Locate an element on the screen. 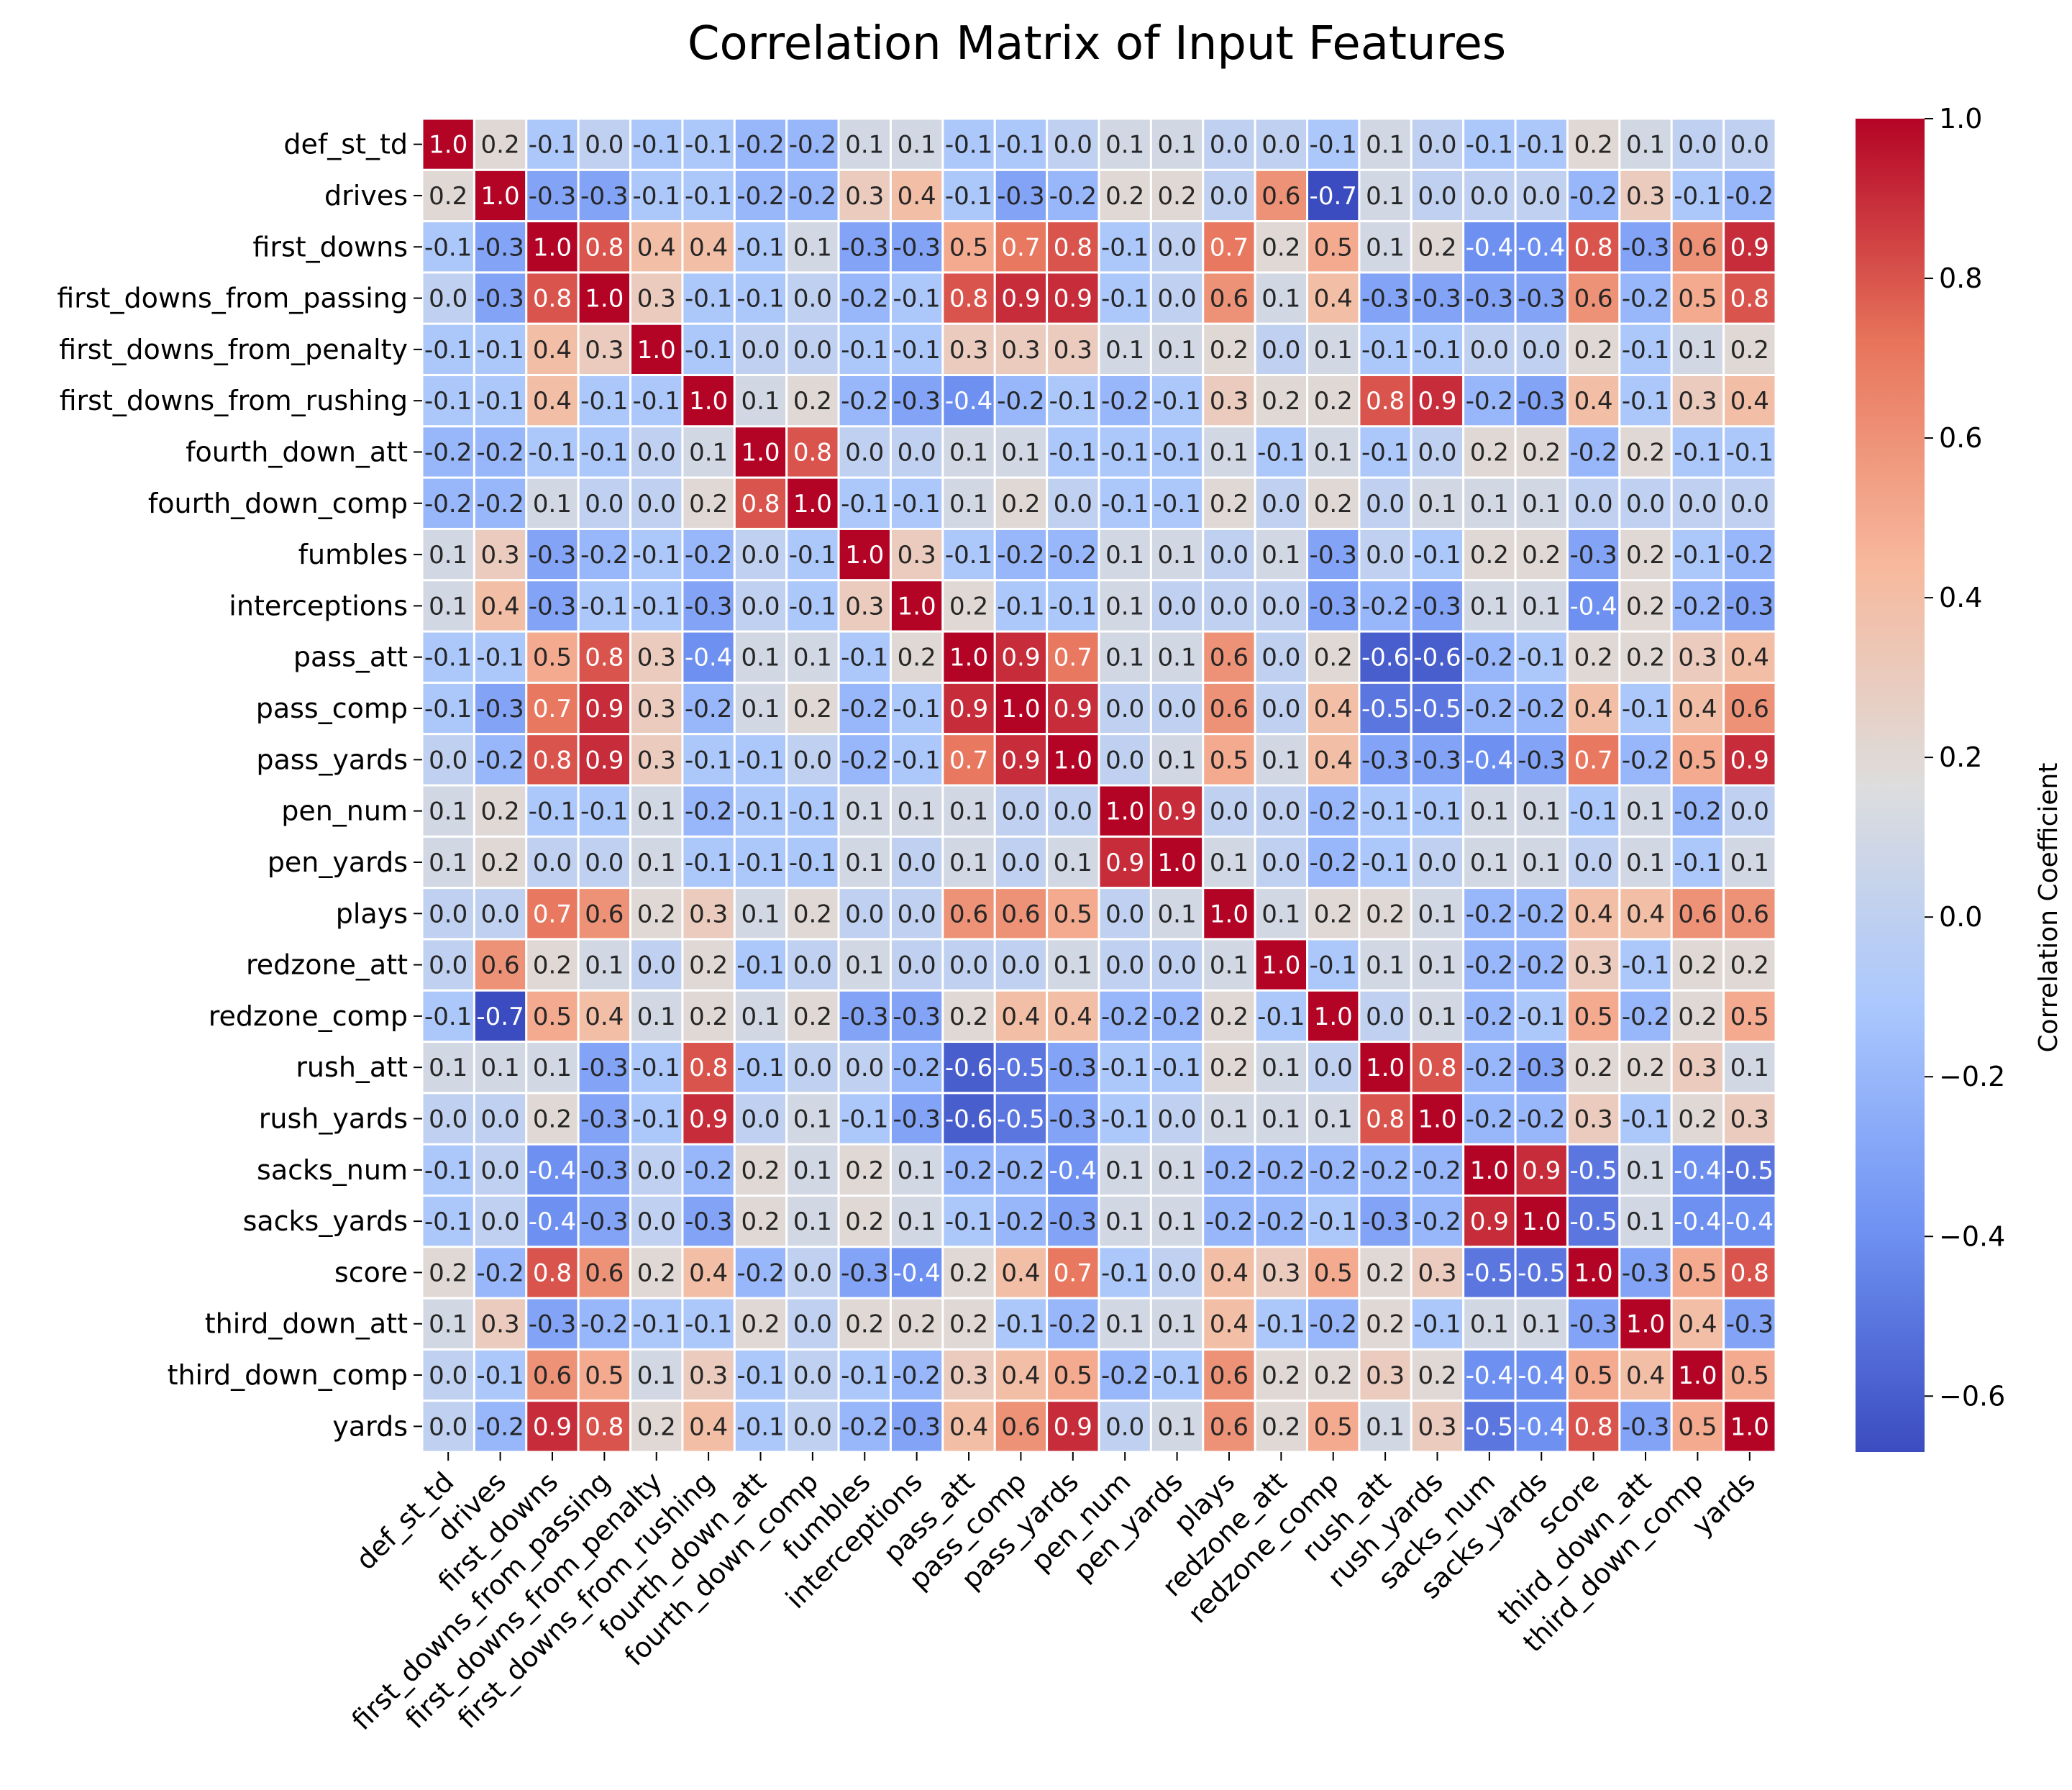 The height and width of the screenshot is (1790, 2072). heatmap-cell-fourth_down_att-redzone_comp is located at coordinates (1333, 452).